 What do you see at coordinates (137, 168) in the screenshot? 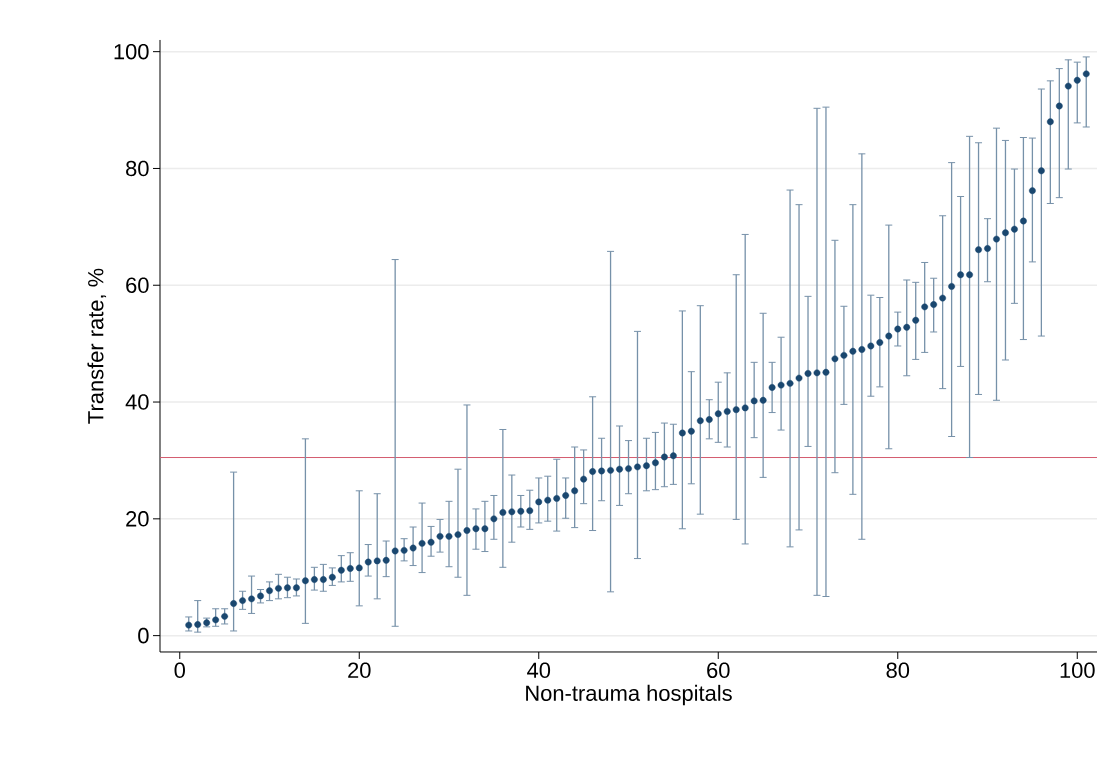
I see `y-tick-label: 80` at bounding box center [137, 168].